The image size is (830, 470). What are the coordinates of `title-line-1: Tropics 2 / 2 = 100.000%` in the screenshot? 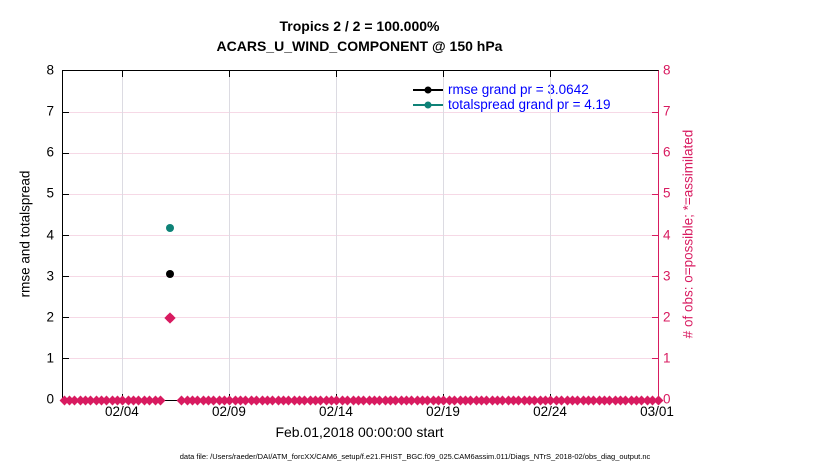 It's located at (359, 26).